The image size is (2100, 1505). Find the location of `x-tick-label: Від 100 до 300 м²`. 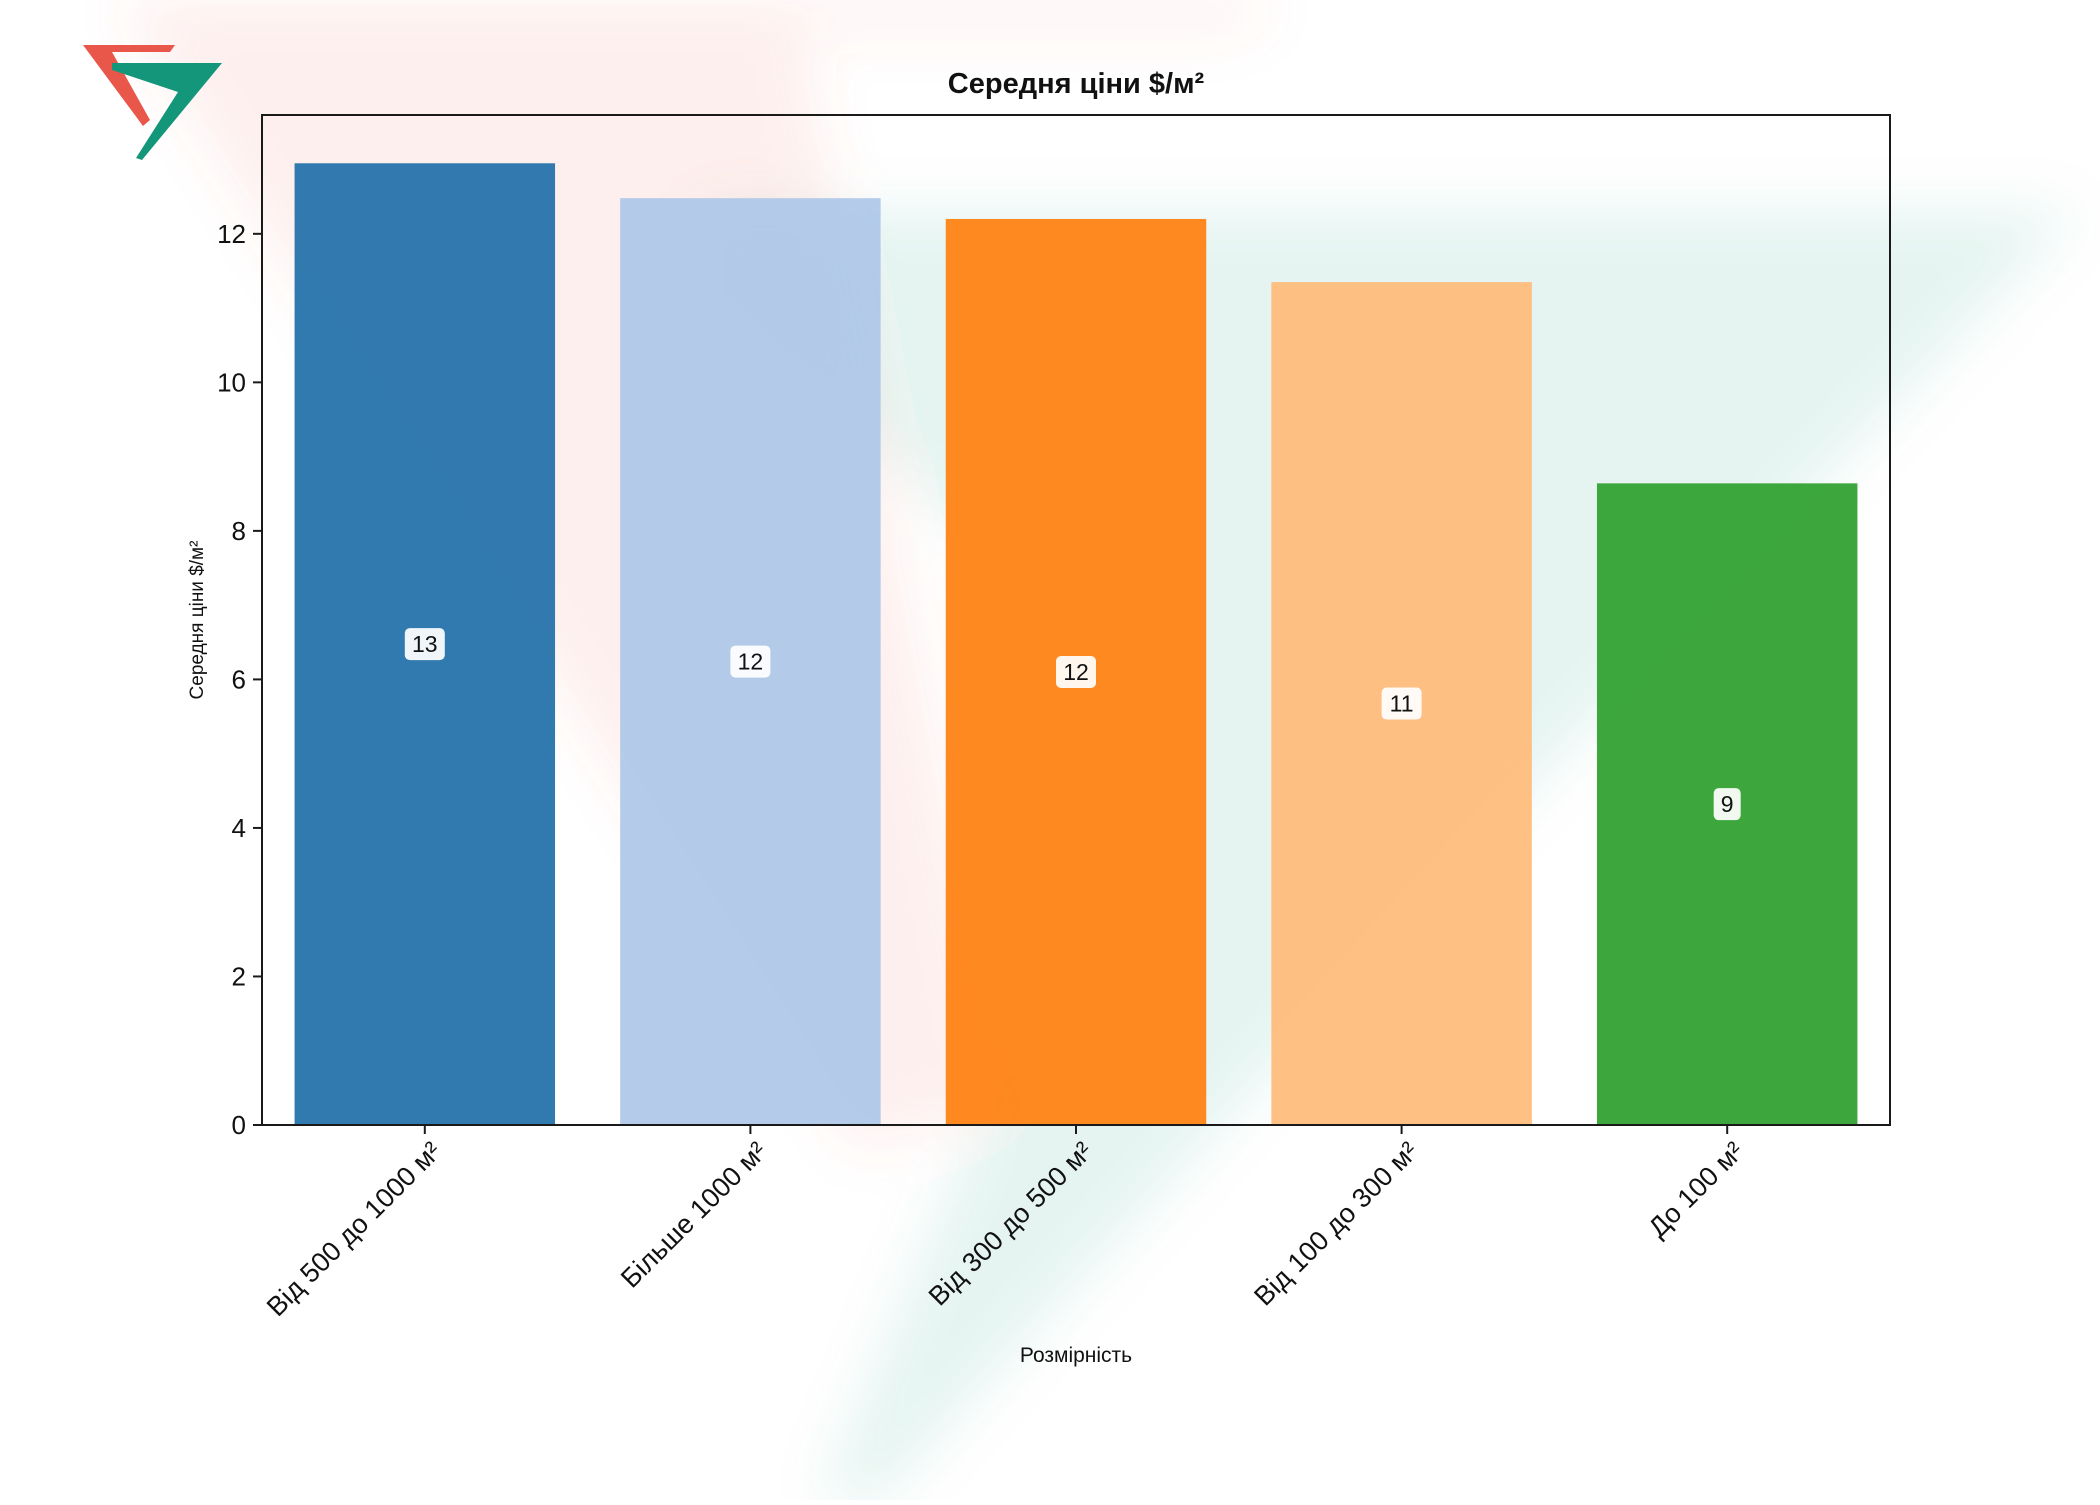

x-tick-label: Від 100 до 300 м² is located at coordinates (1336, 1224).